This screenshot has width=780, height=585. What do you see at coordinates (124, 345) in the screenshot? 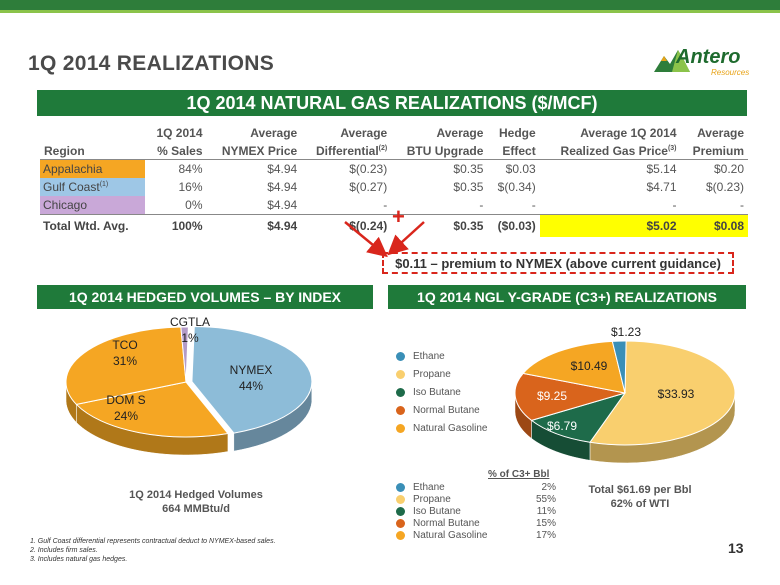
I see `pie-label: TCO` at bounding box center [124, 345].